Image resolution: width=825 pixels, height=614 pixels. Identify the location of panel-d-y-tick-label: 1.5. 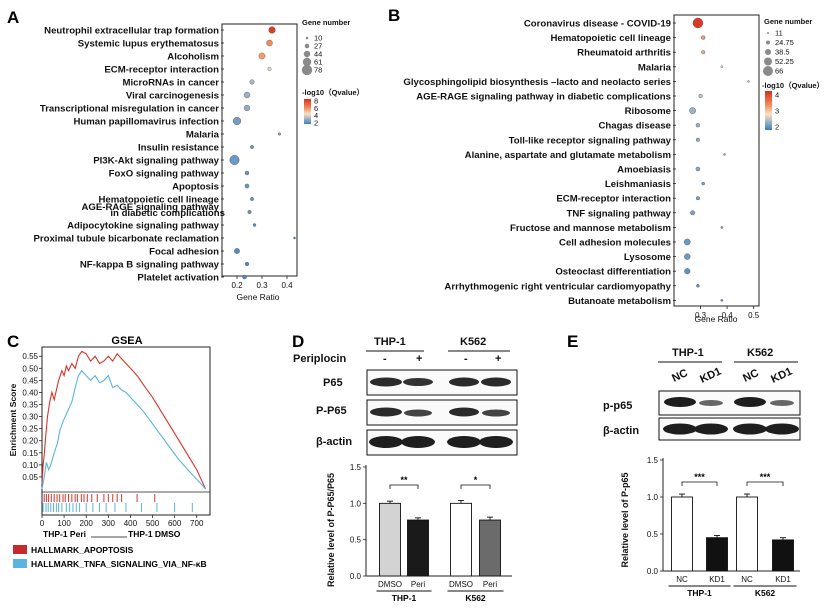
(356, 467).